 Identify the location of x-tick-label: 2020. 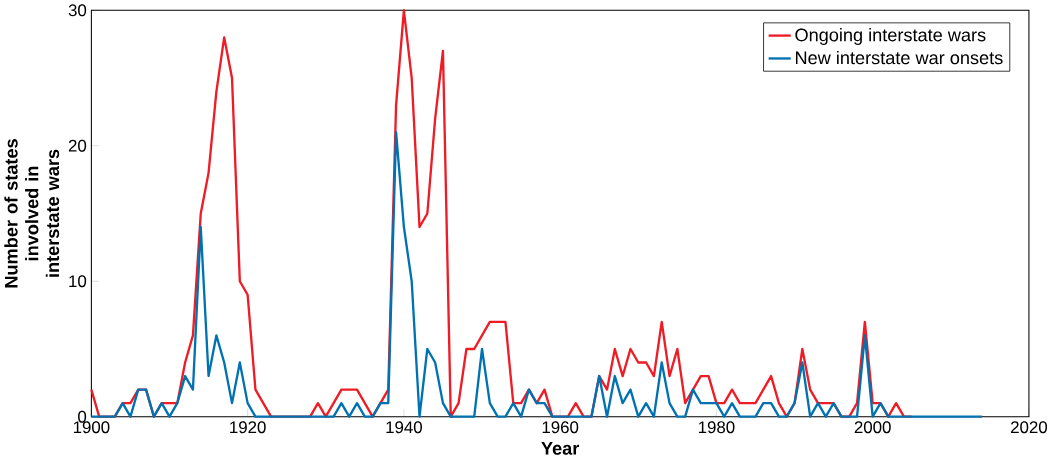
(1029, 427).